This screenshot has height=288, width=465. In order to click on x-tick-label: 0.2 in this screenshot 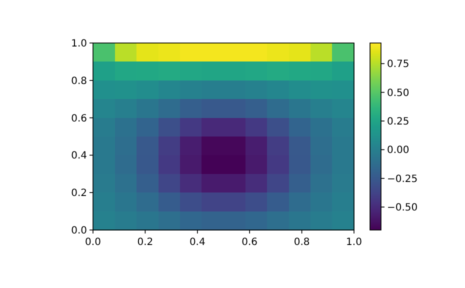, I will do `click(145, 242)`.